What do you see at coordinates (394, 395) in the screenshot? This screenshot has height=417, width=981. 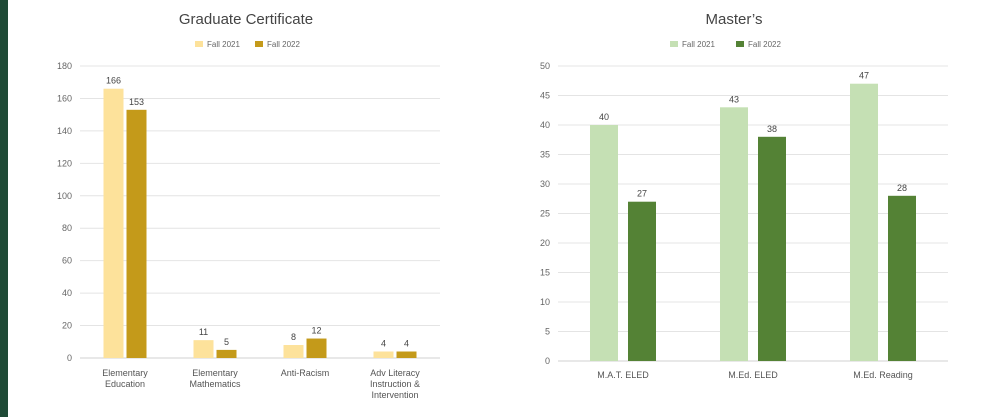 I see `category-label-line: Intervention` at bounding box center [394, 395].